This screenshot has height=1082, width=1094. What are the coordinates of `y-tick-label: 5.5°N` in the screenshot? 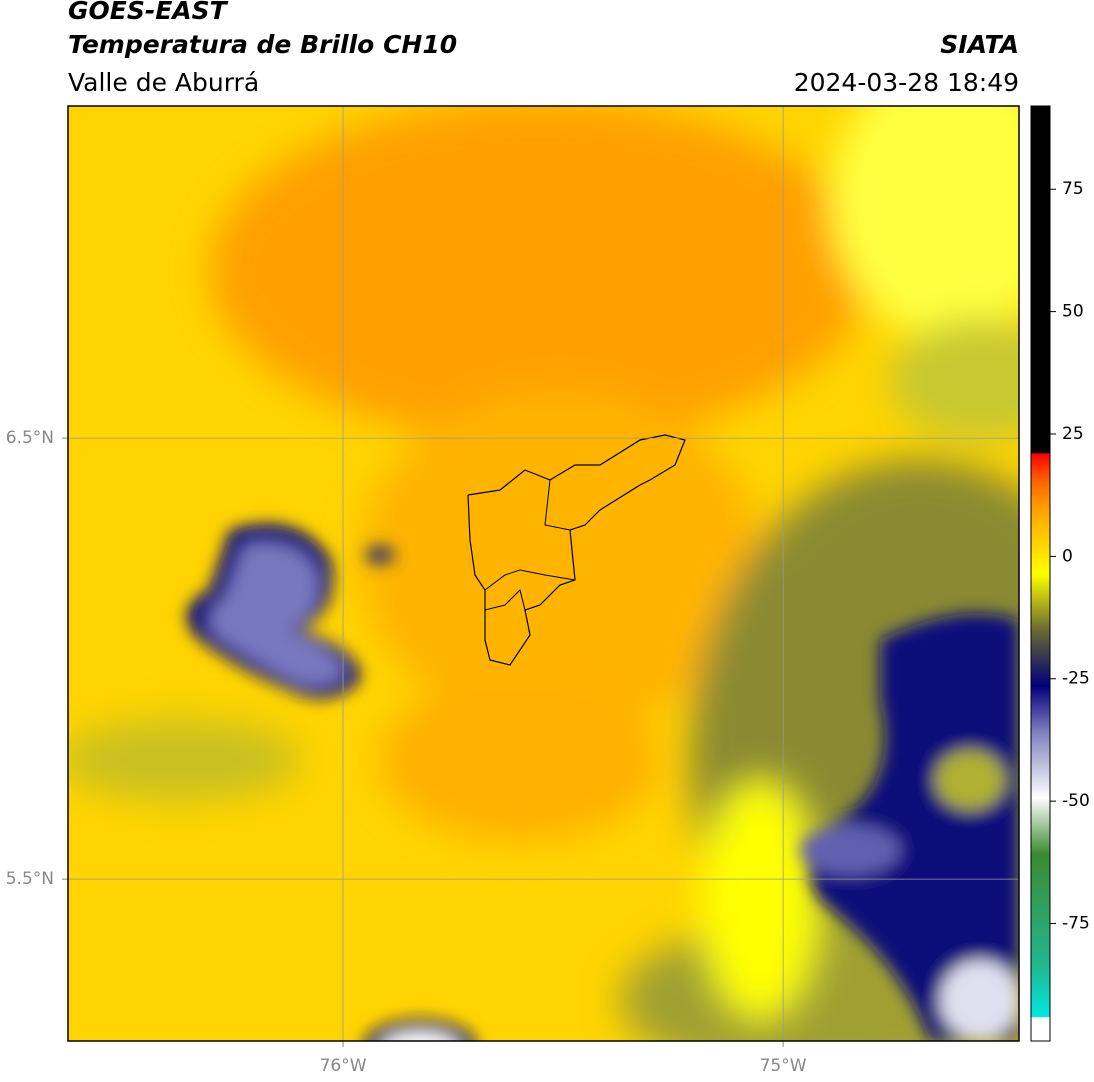 It's located at (30, 879).